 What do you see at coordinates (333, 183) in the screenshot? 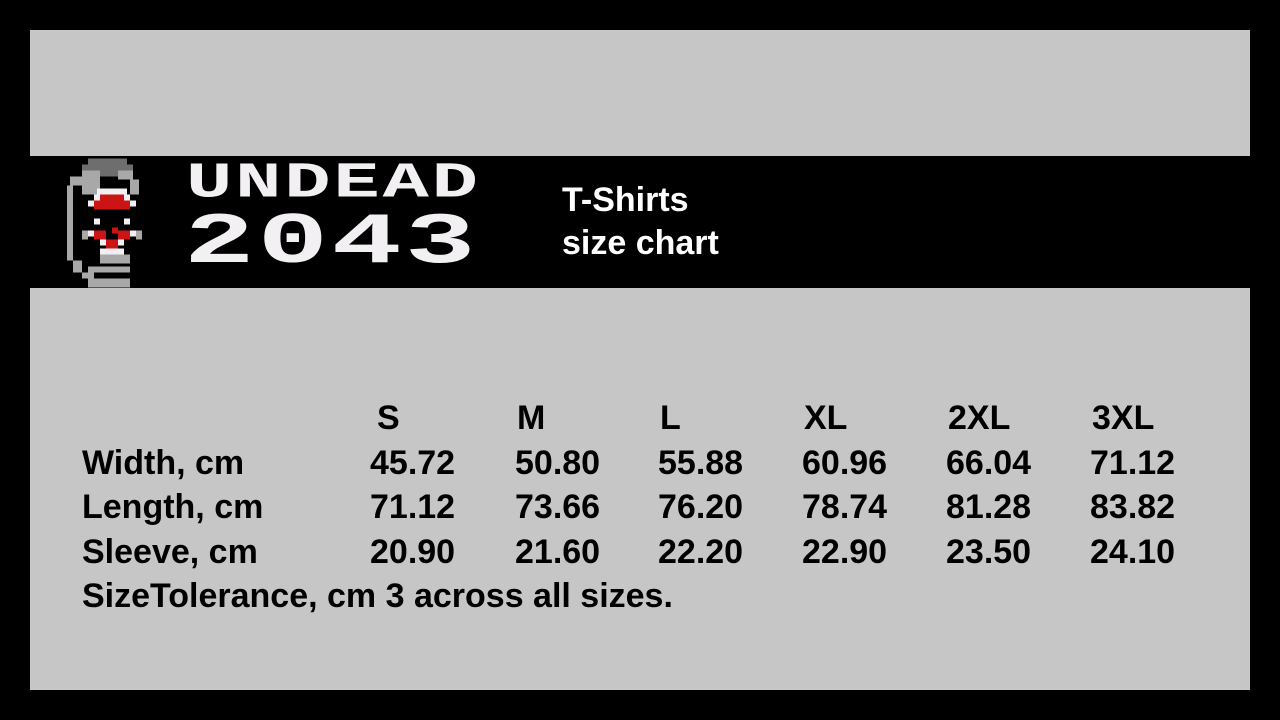
I see `logo-wordmark-undead: UNDEAD` at bounding box center [333, 183].